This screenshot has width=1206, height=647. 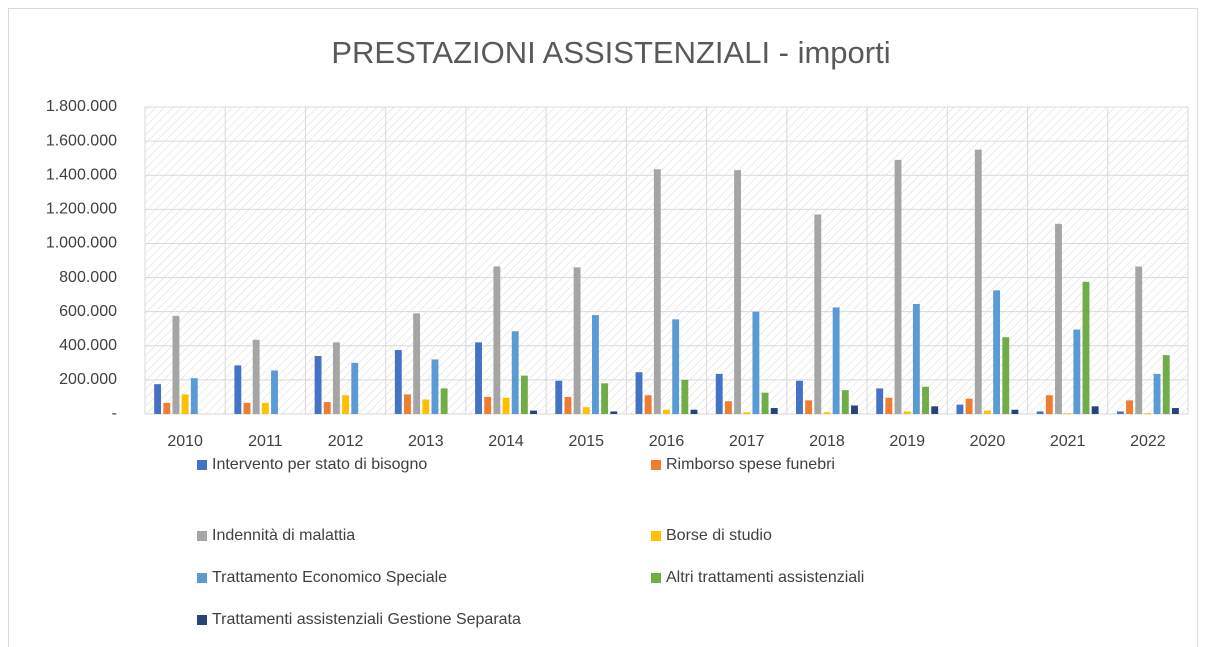 What do you see at coordinates (81, 243) in the screenshot?
I see `y-tick-label: 1.000.000` at bounding box center [81, 243].